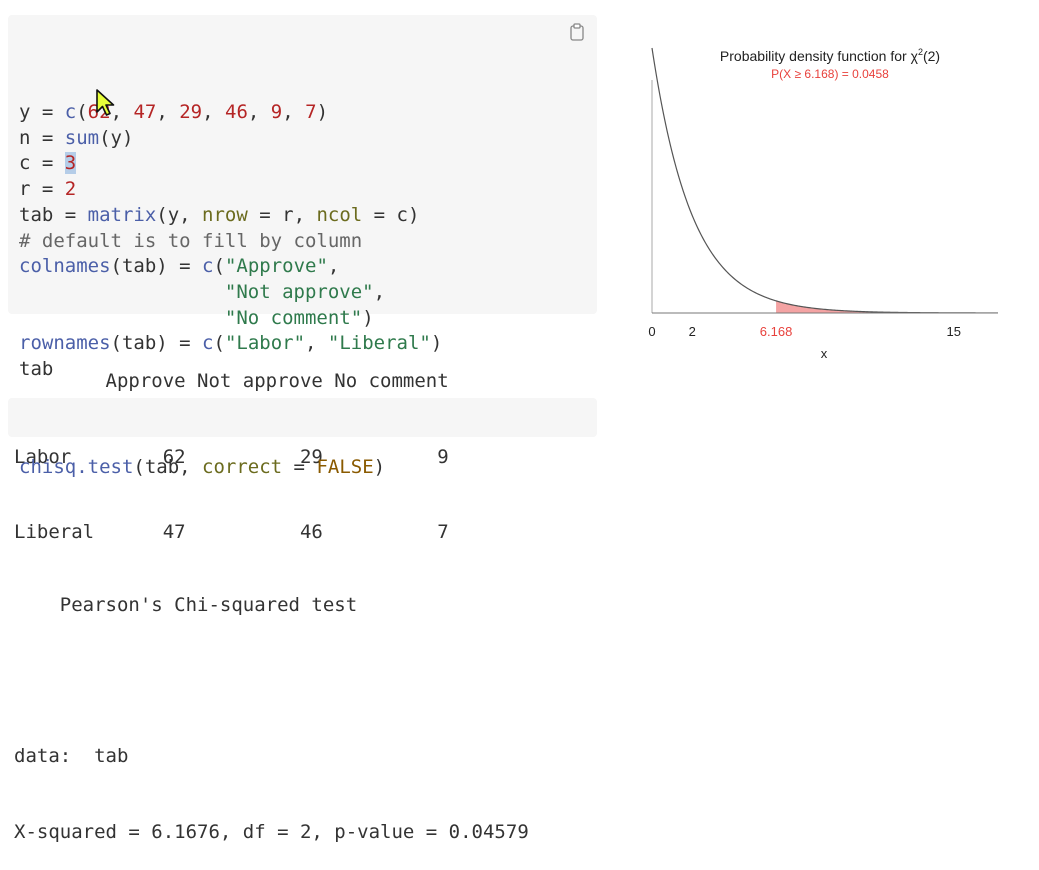 The height and width of the screenshot is (870, 1039). Describe the element at coordinates (71, 756) in the screenshot. I see `output-line: data: tab` at that location.